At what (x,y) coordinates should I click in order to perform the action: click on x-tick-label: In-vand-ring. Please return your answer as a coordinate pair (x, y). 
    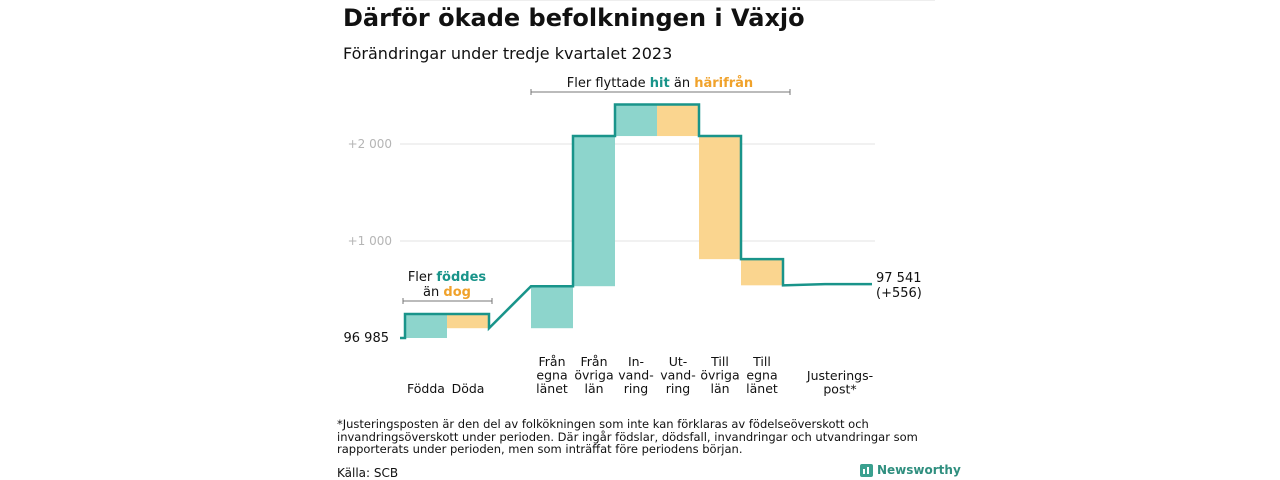
    Looking at the image, I should click on (635, 375).